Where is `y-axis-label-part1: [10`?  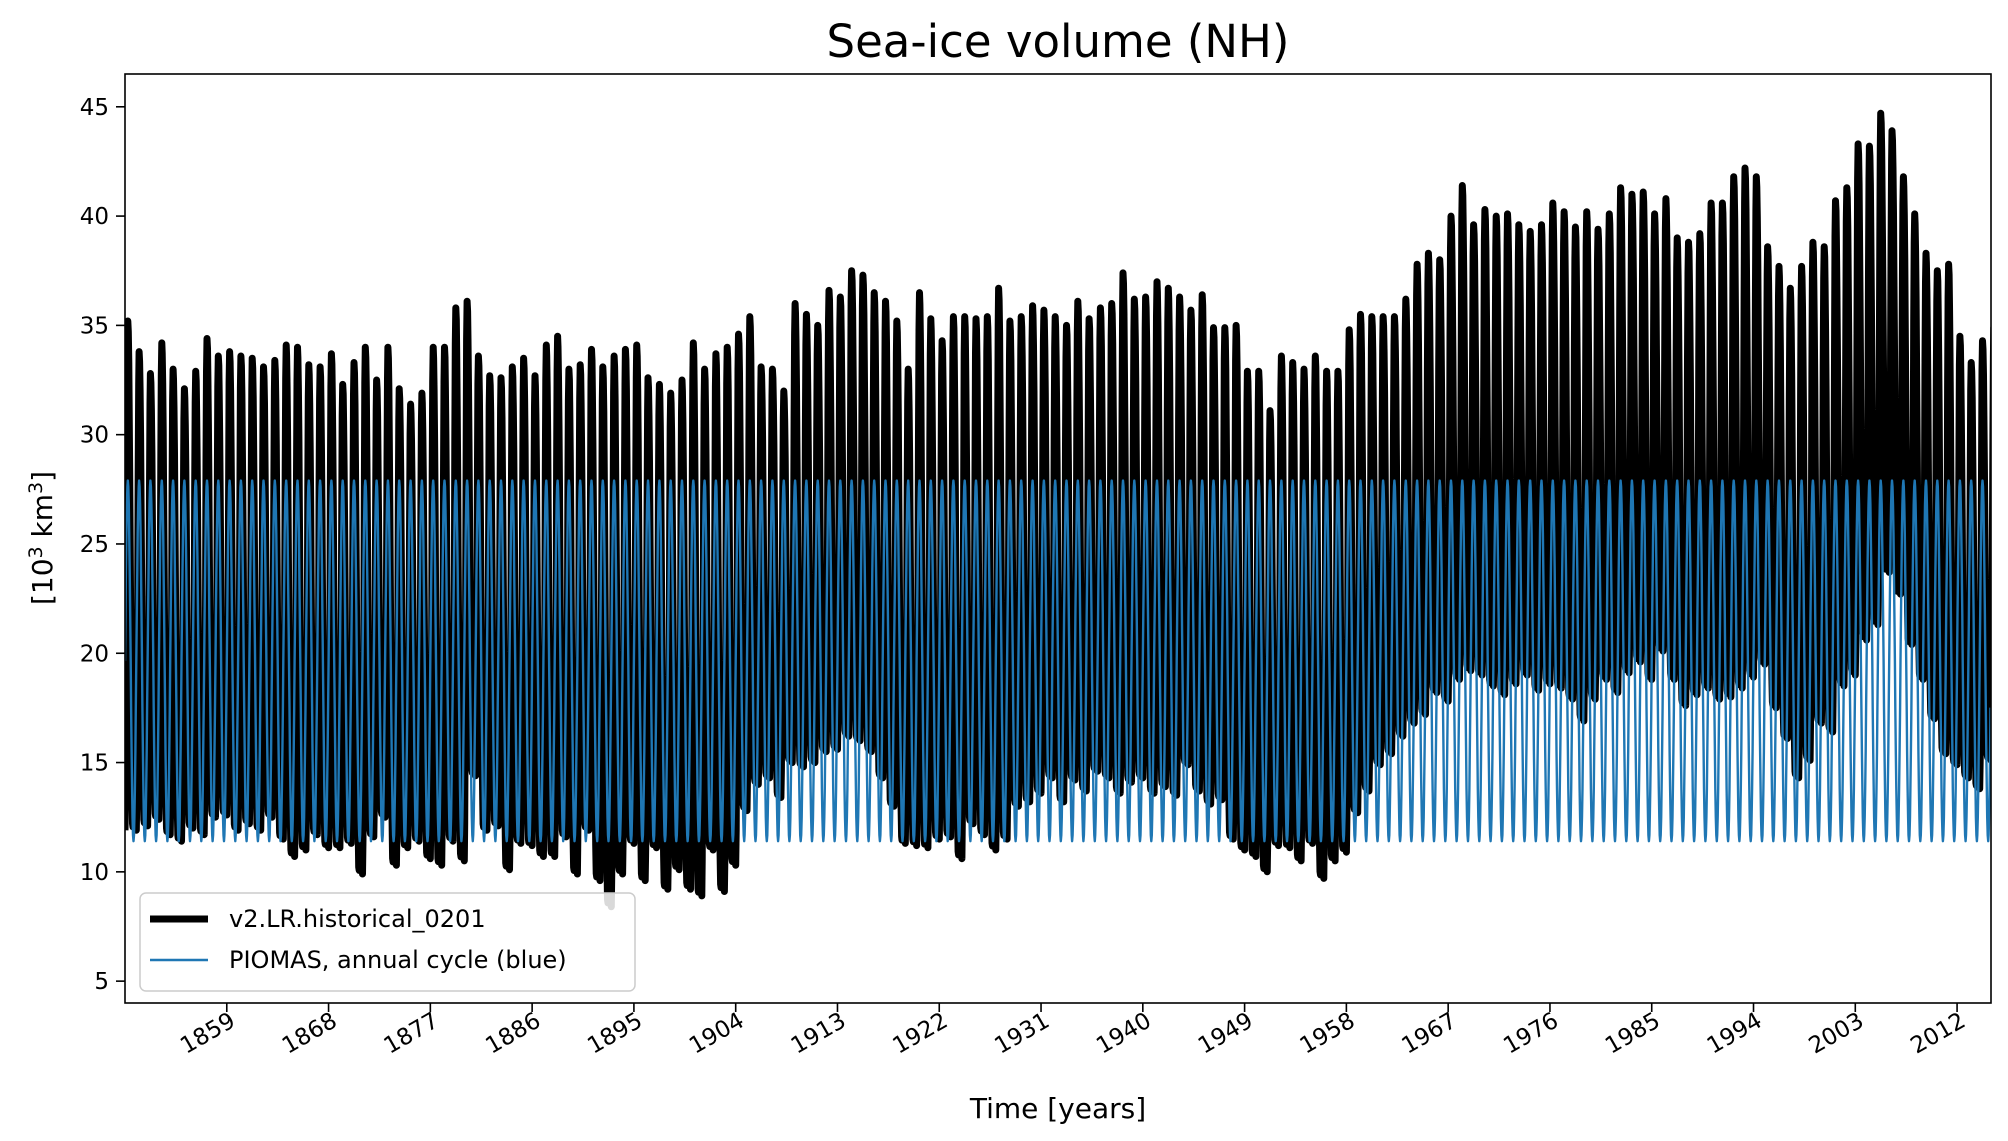
y-axis-label-part1: [10 is located at coordinates (42, 581).